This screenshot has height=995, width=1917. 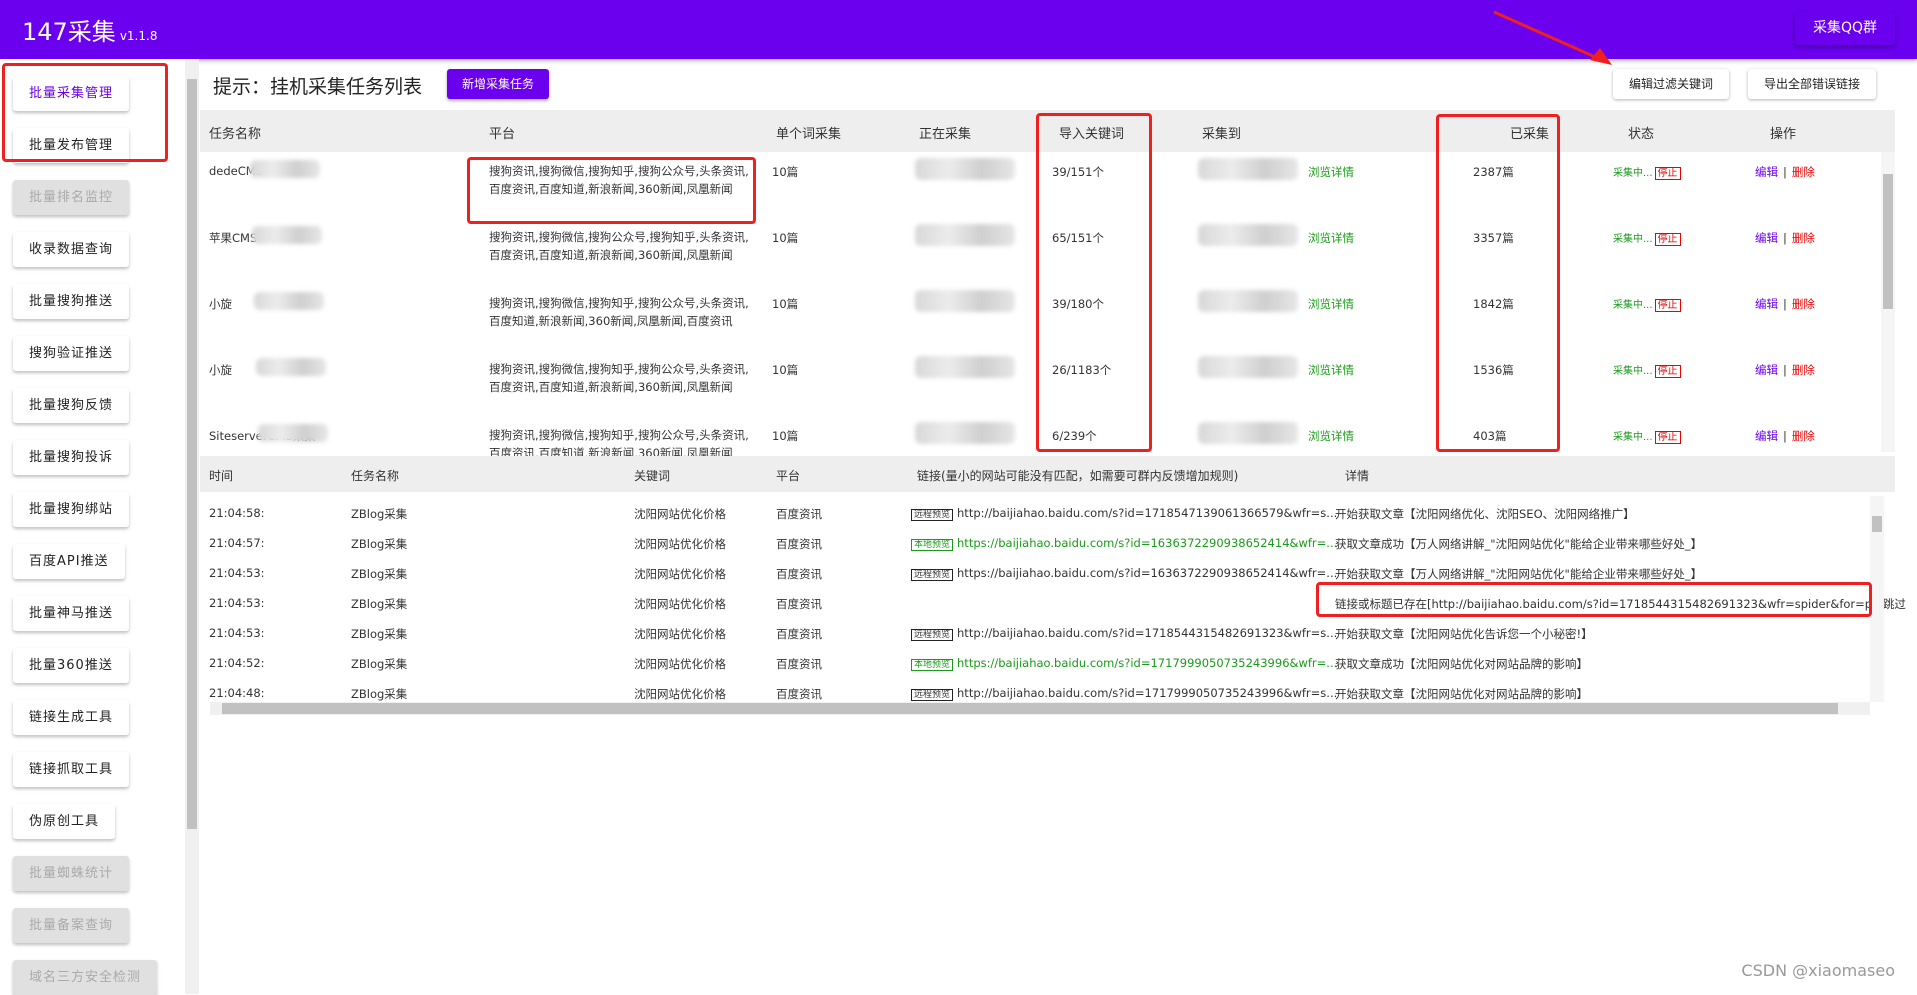 I want to click on sidebar-item: 批量发布管理, so click(x=71, y=145).